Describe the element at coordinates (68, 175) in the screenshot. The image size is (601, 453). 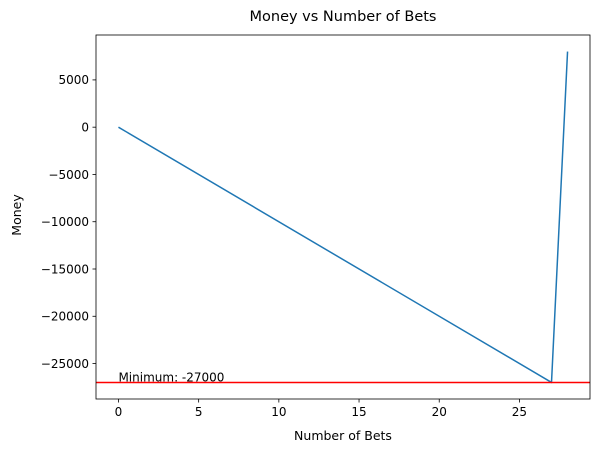
I see `y-tick-label: −5000` at that location.